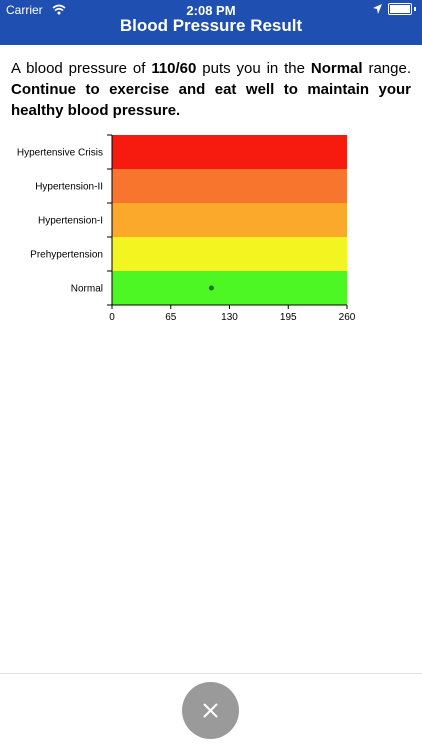 The image size is (422, 750). I want to click on y-tick-label: Hypertensive Crisis, so click(60, 153).